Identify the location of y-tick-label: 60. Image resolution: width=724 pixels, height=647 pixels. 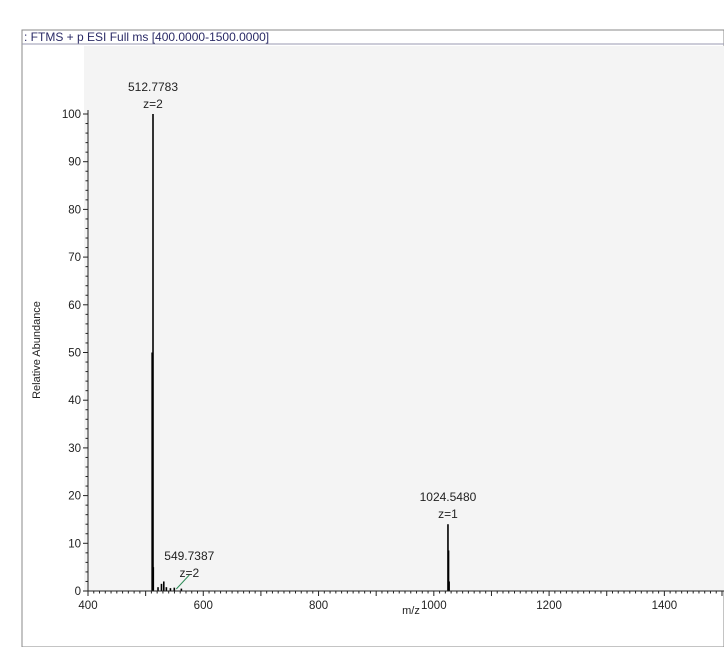
(74, 306).